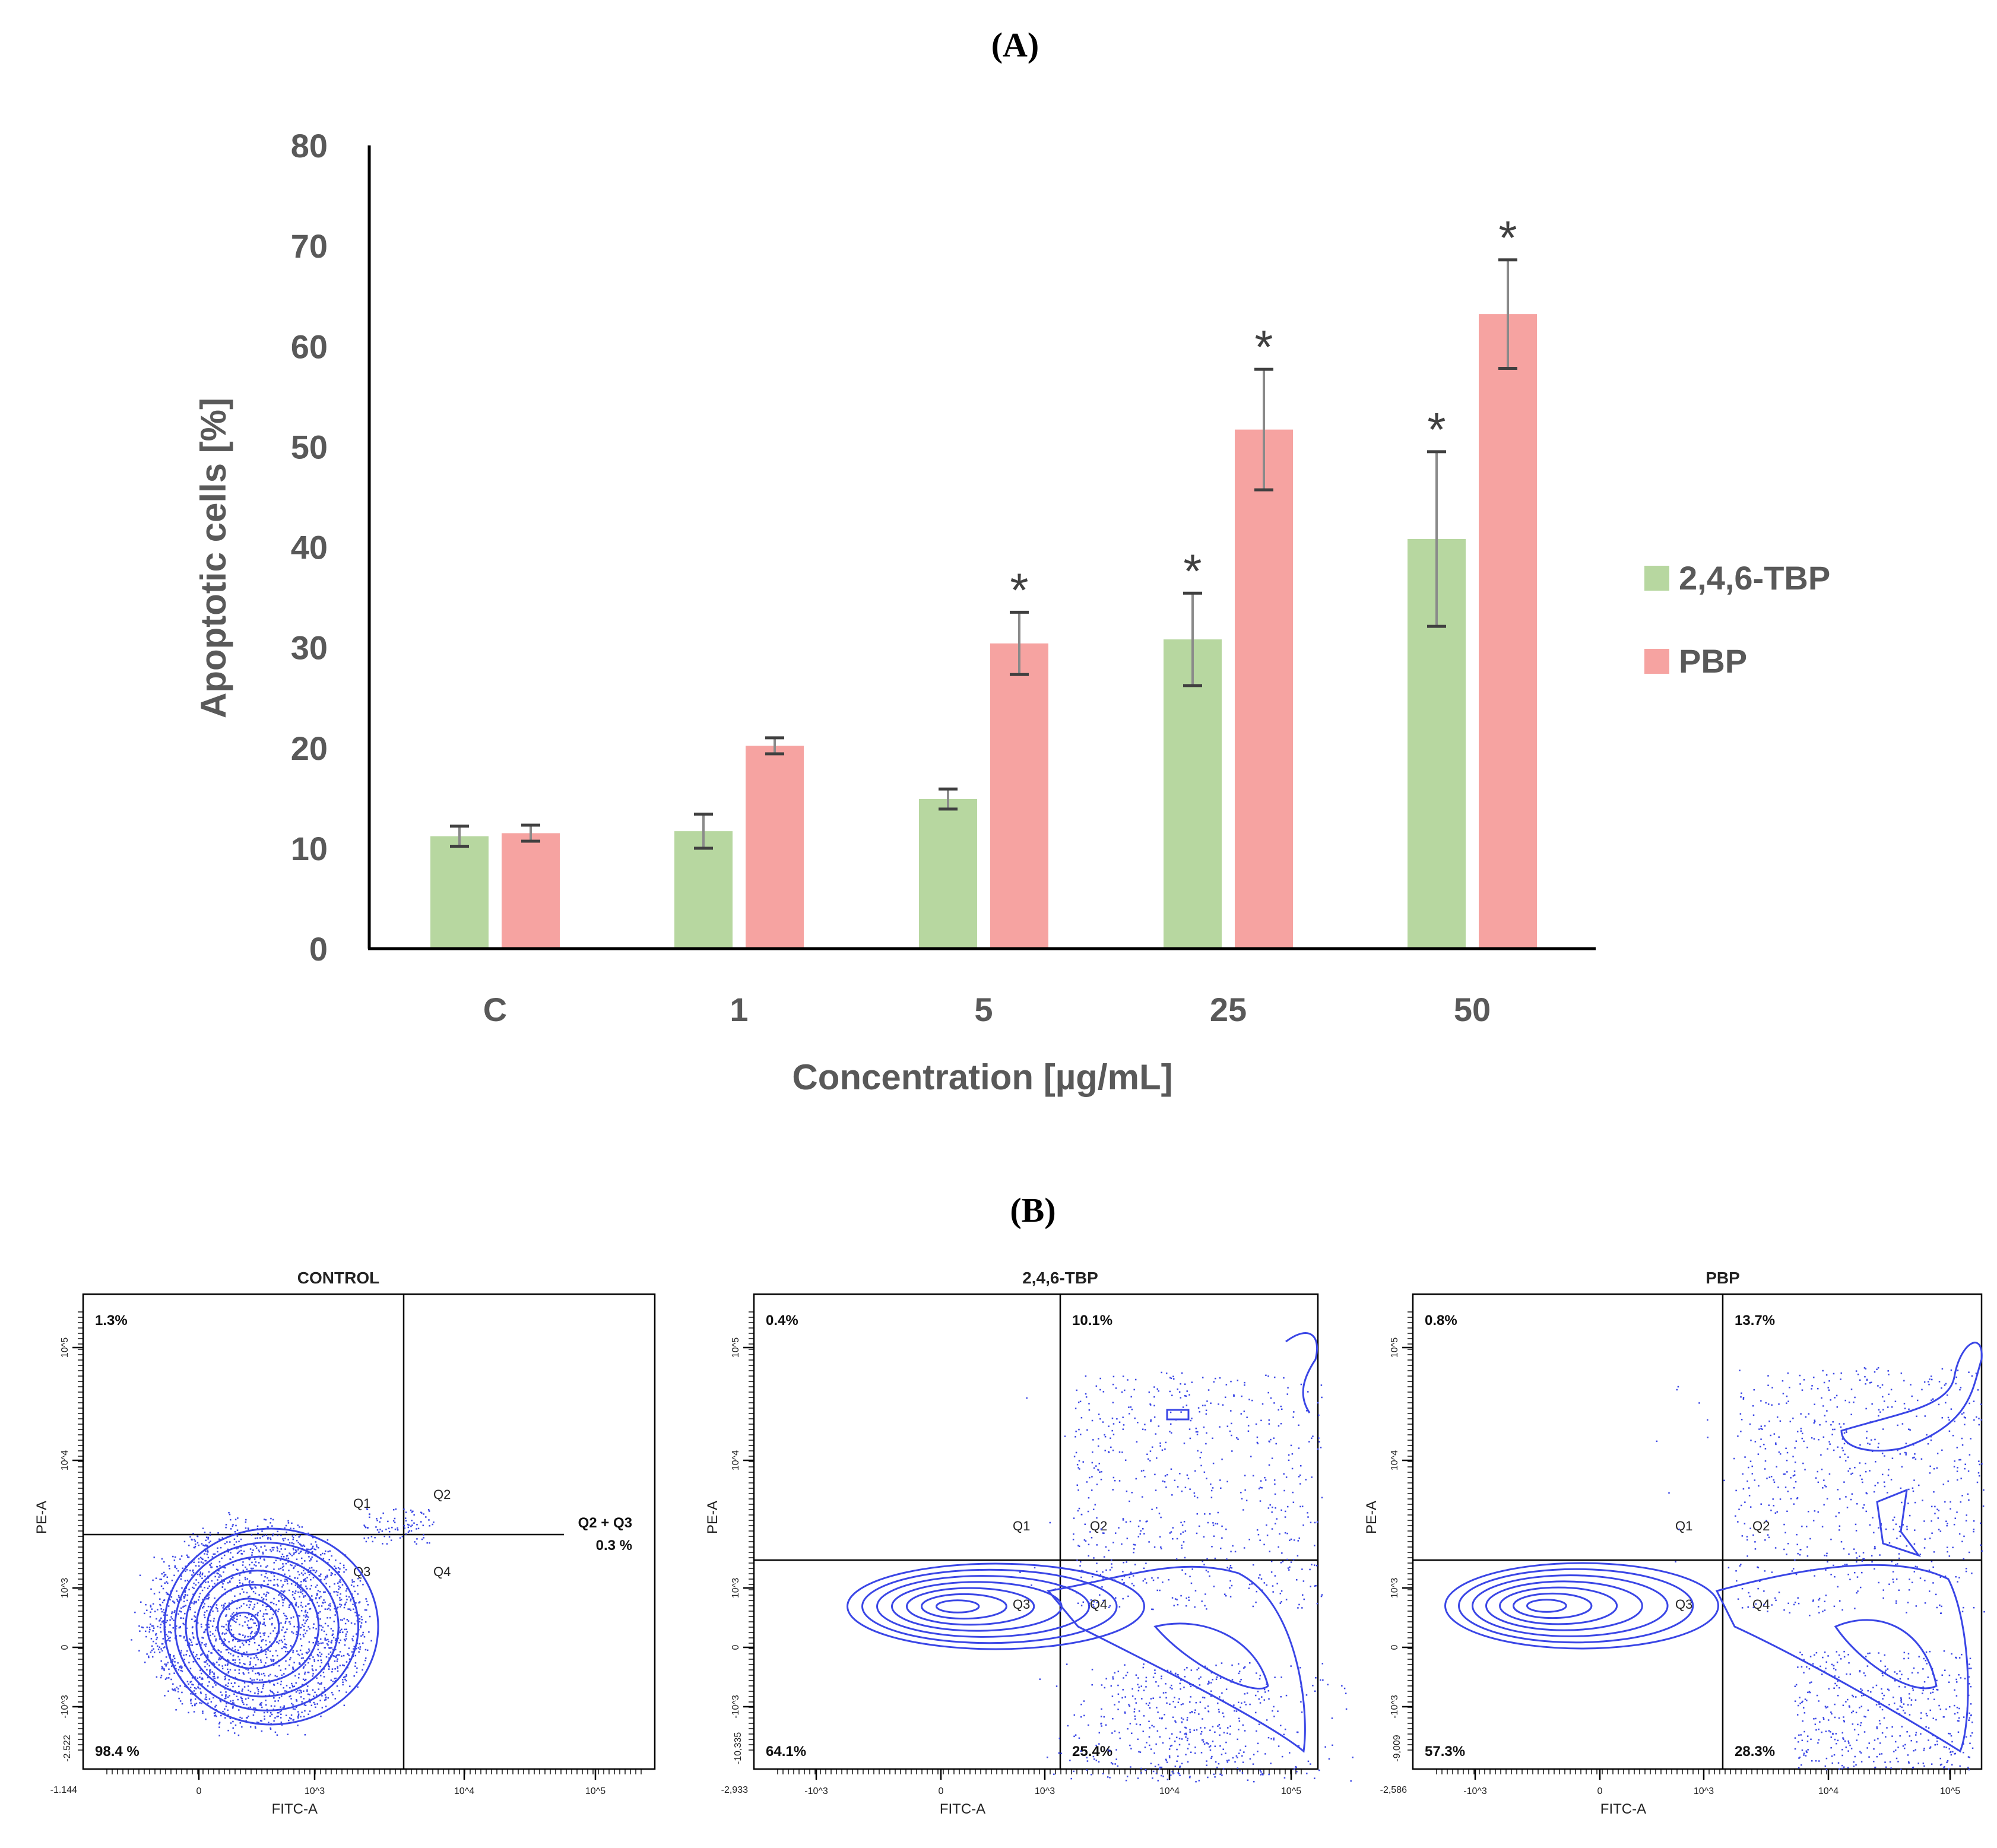 Image resolution: width=1997 pixels, height=1848 pixels. What do you see at coordinates (309, 145) in the screenshot?
I see `y-tick-label: 80` at bounding box center [309, 145].